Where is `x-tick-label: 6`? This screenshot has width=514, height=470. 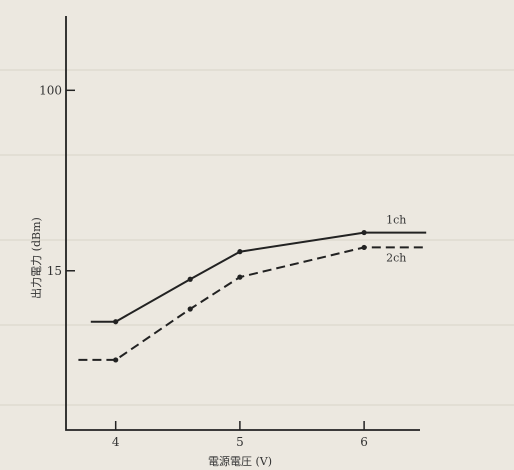
x-tick-label: 6 is located at coordinates (364, 442).